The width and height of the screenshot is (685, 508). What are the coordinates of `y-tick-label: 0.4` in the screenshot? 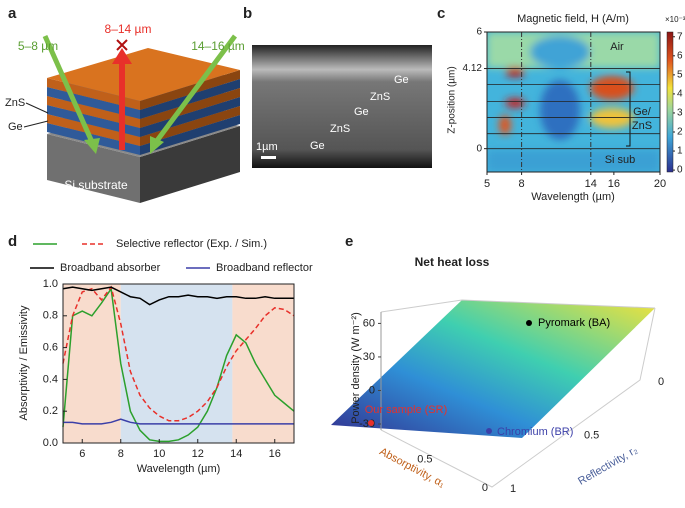 It's located at (50, 379).